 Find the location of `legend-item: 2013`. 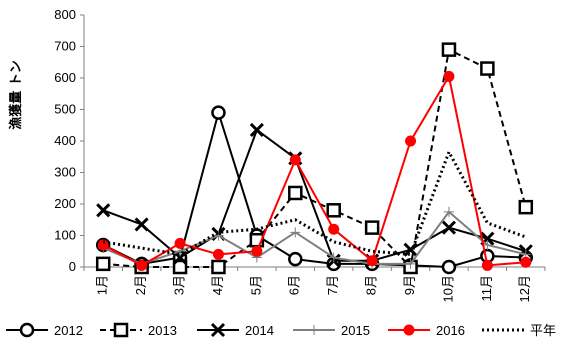

legend-item: 2013 is located at coordinates (138, 330).